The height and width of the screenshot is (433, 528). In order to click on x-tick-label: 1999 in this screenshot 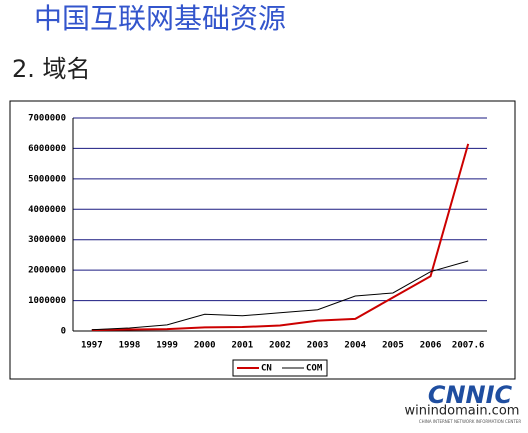, I will do `click(167, 346)`.